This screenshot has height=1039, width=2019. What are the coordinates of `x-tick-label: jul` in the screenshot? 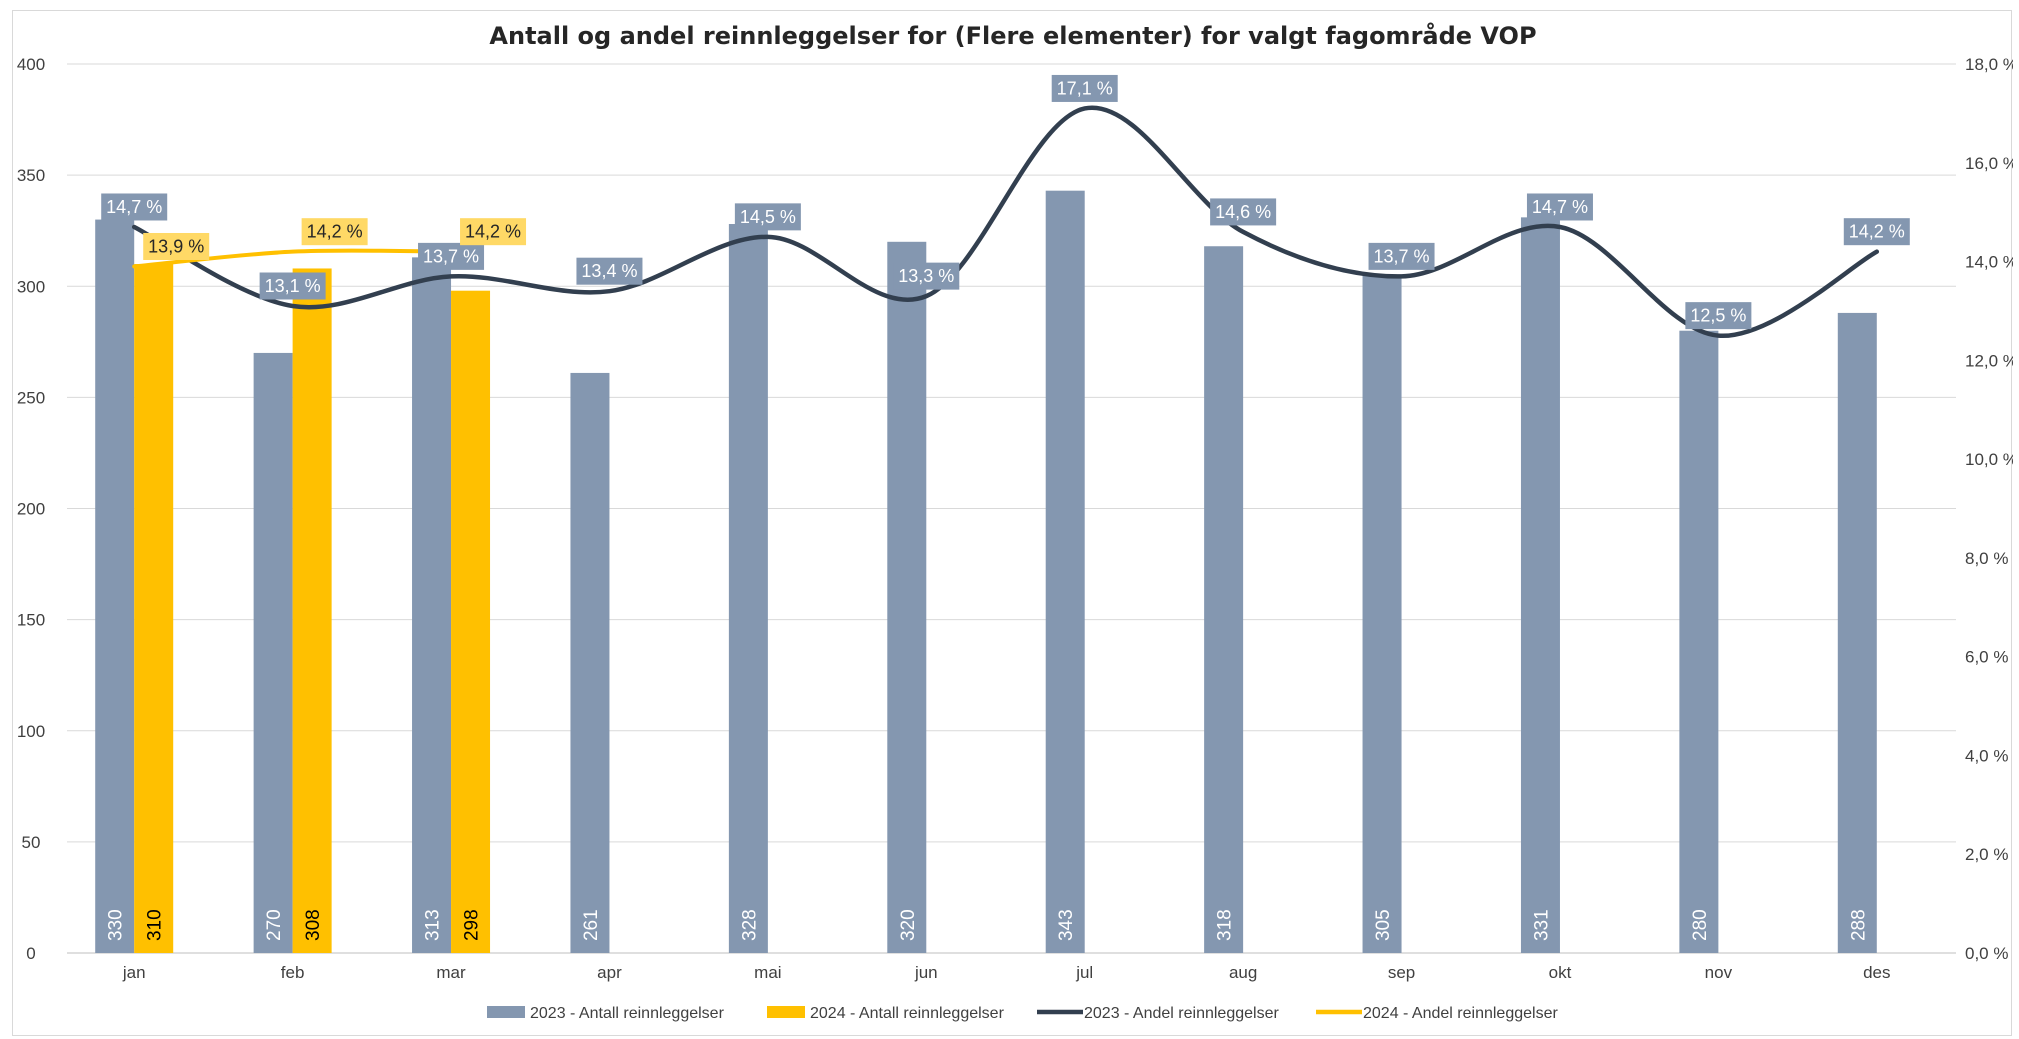 It's located at (1084, 972).